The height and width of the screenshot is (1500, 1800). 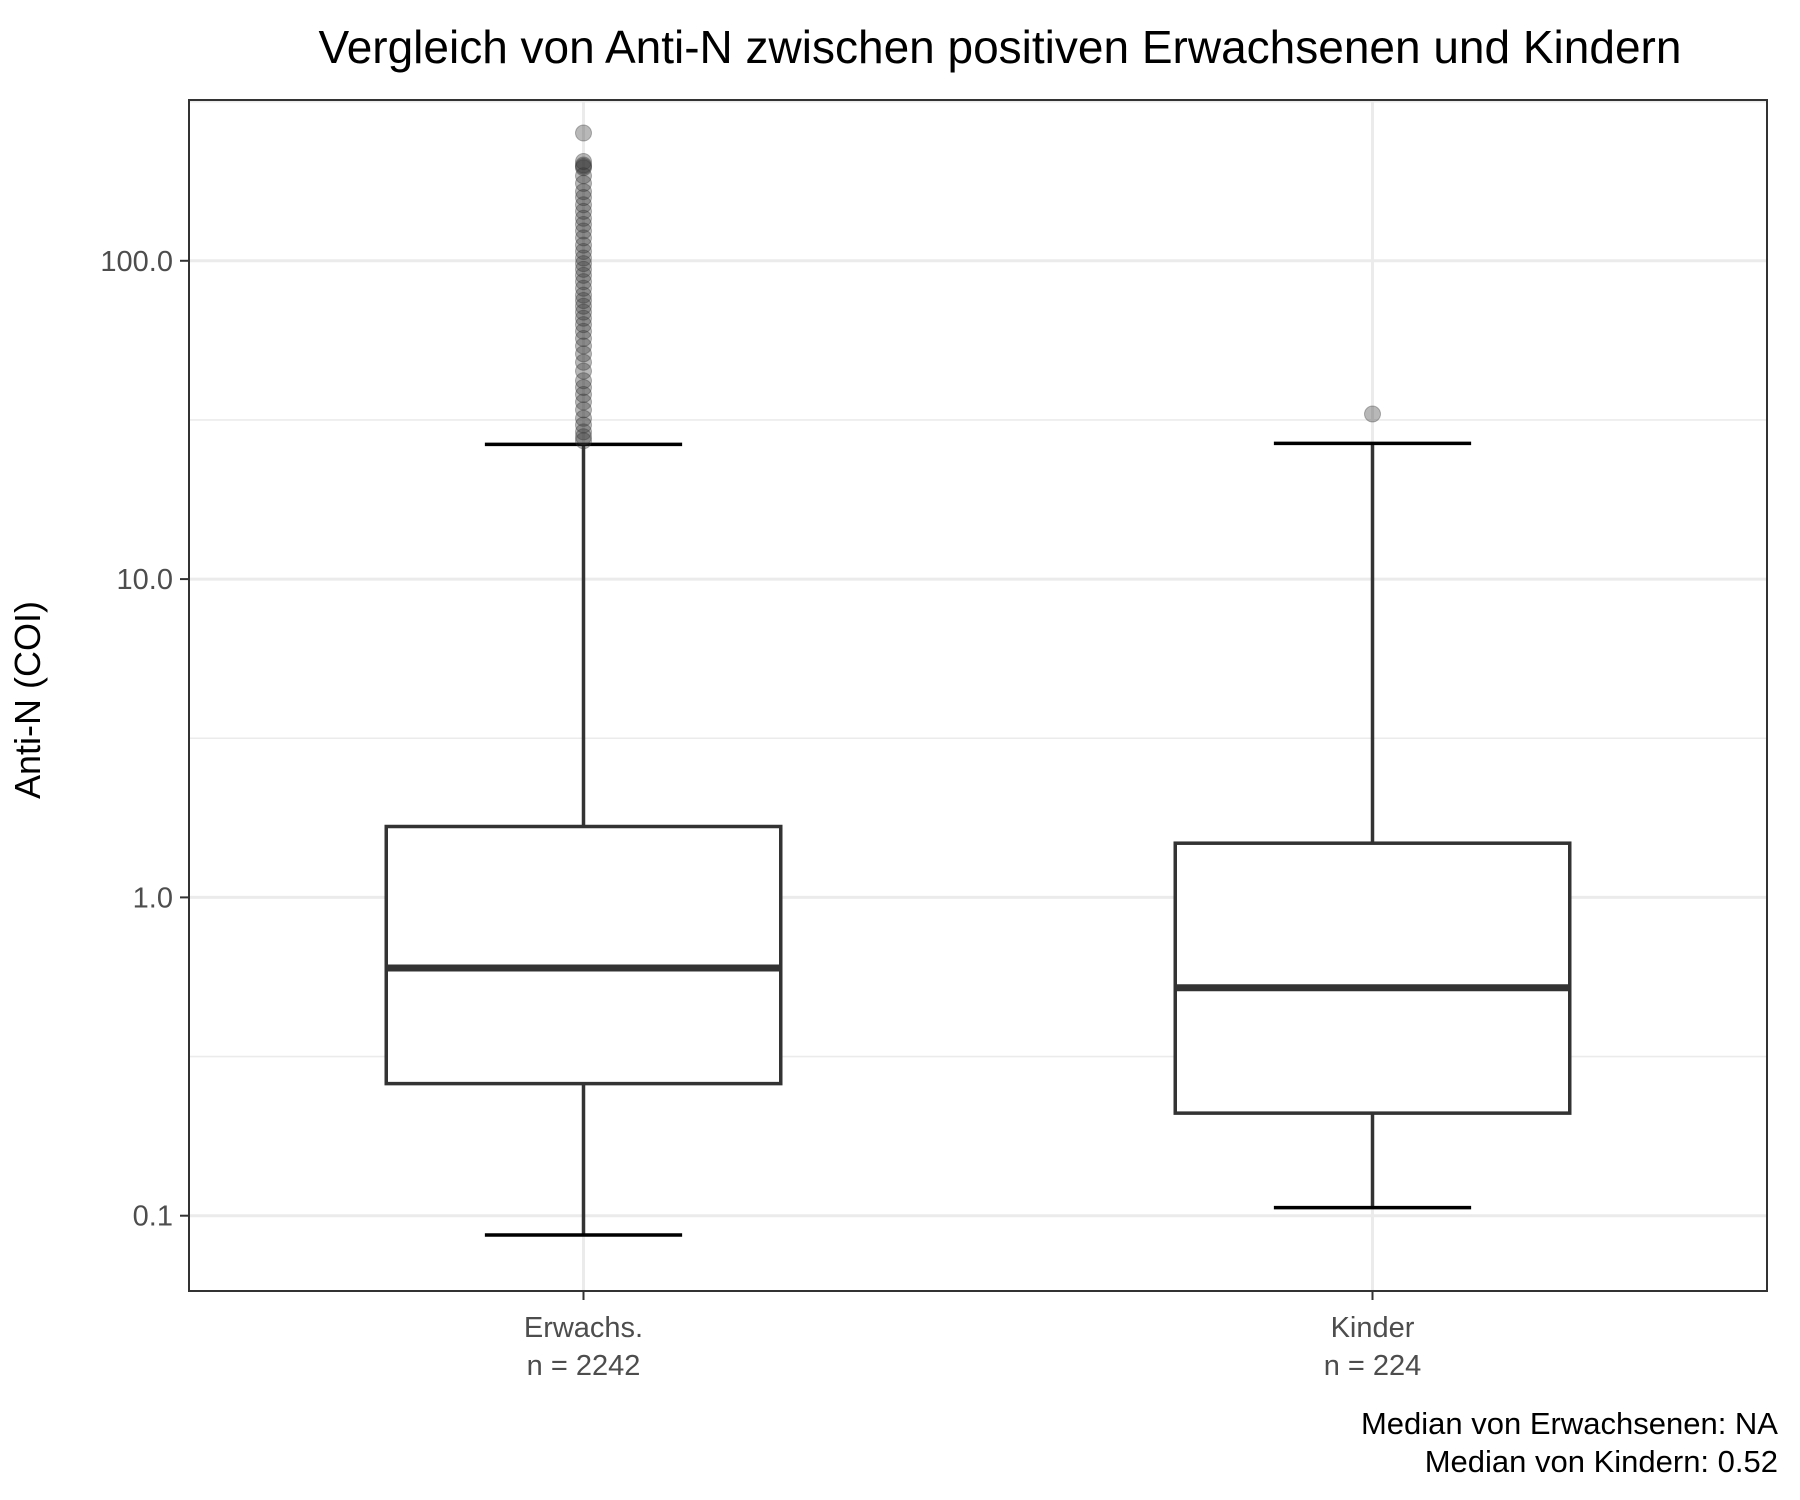 What do you see at coordinates (1569, 1423) in the screenshot?
I see `caption-line-1: Median von Erwachsenen: NA` at bounding box center [1569, 1423].